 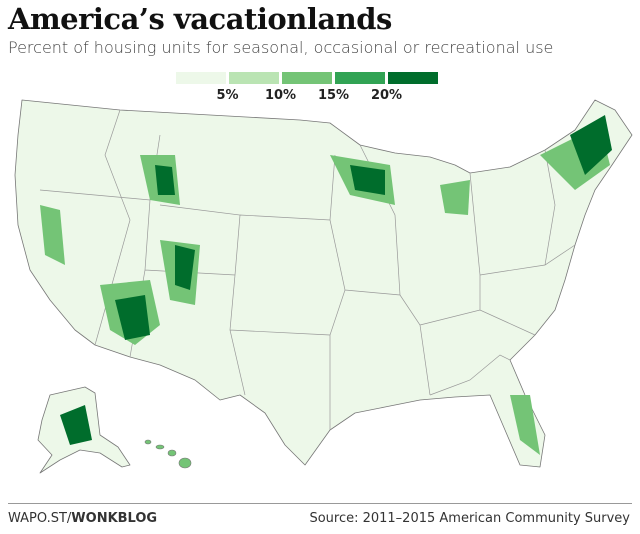 I want to click on legend-label: 20%, so click(x=386, y=95).